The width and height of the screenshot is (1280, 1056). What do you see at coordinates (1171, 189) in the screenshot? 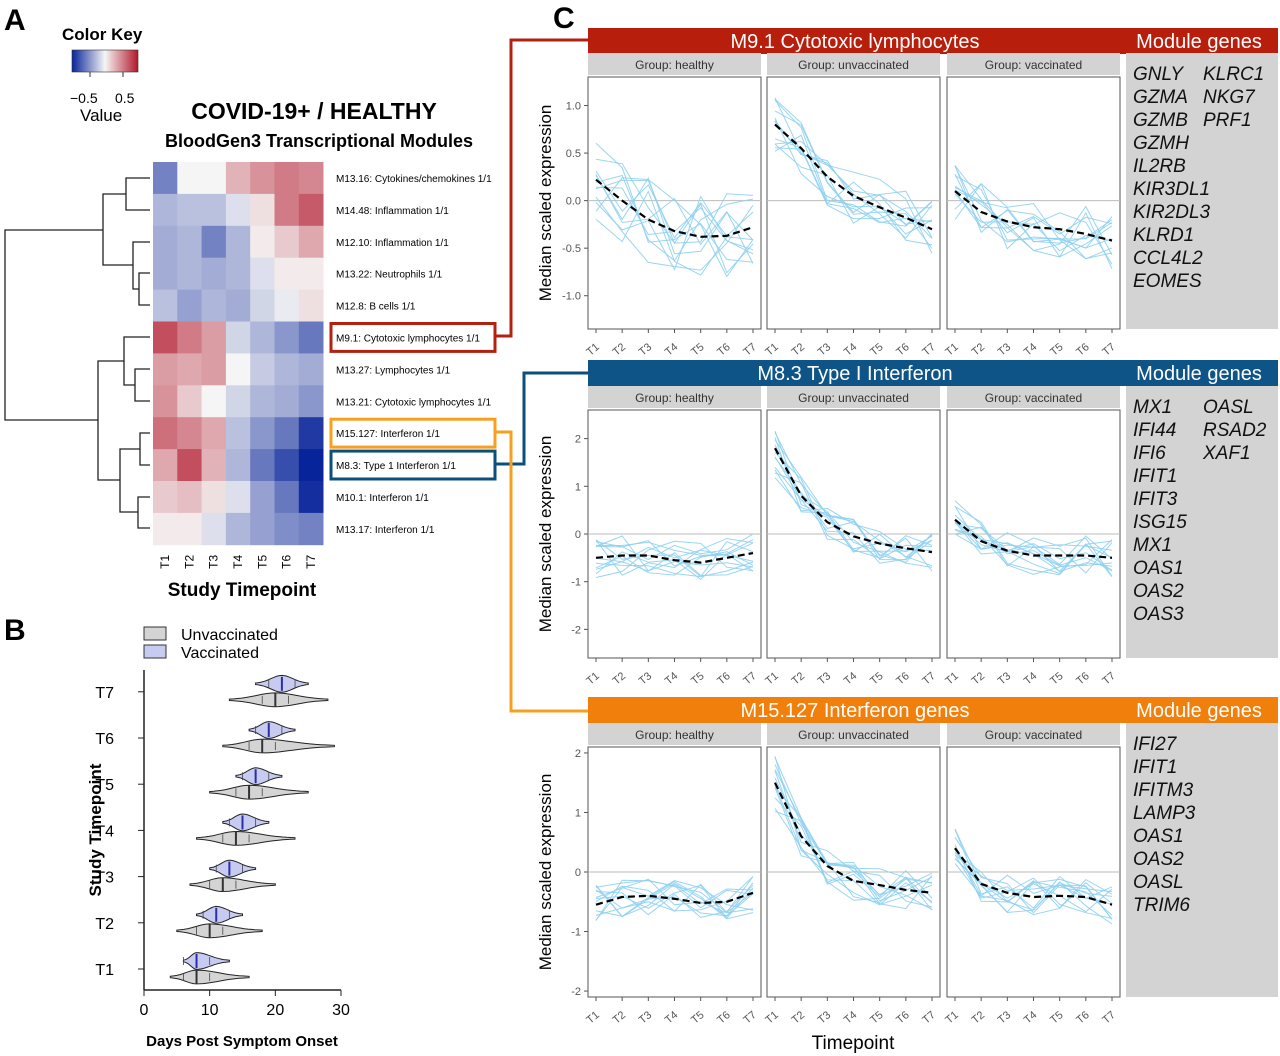
I see `module-gene: KIR3DL1` at bounding box center [1171, 189].